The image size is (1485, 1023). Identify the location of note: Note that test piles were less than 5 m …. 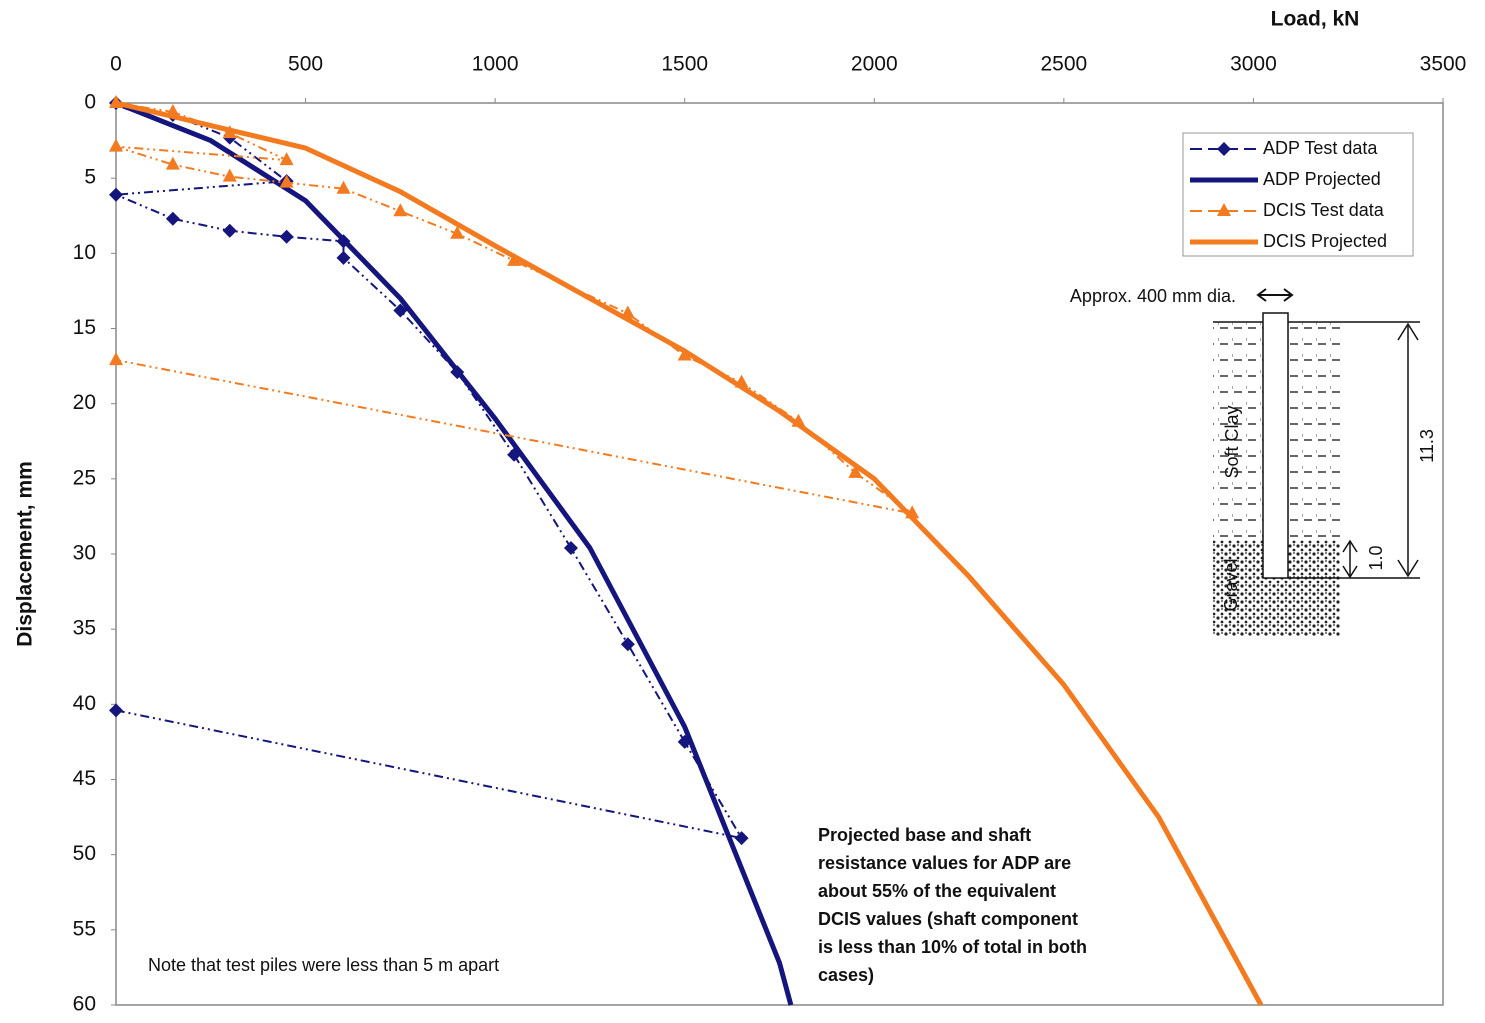
(323, 965).